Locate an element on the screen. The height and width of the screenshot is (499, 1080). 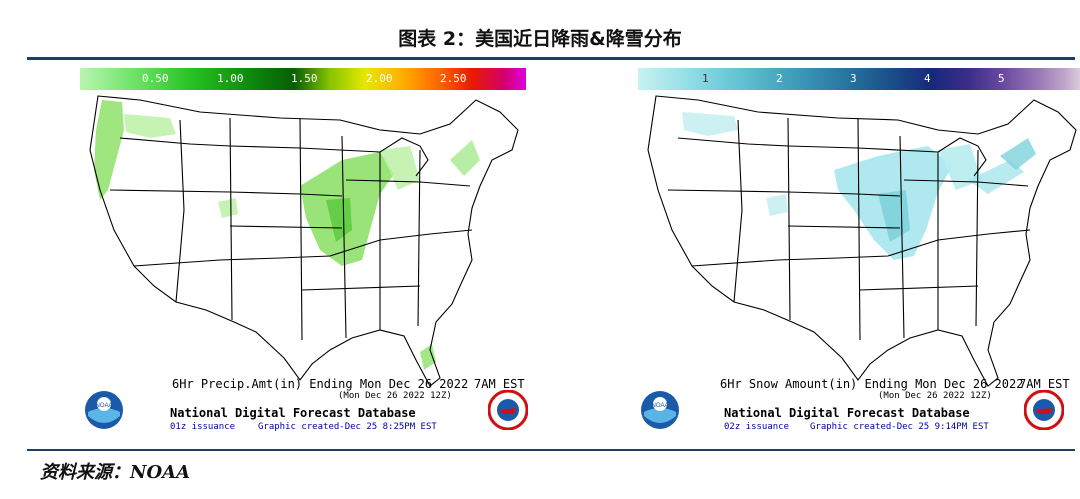
precip-tick: 1.50 is located at coordinates (304, 78).